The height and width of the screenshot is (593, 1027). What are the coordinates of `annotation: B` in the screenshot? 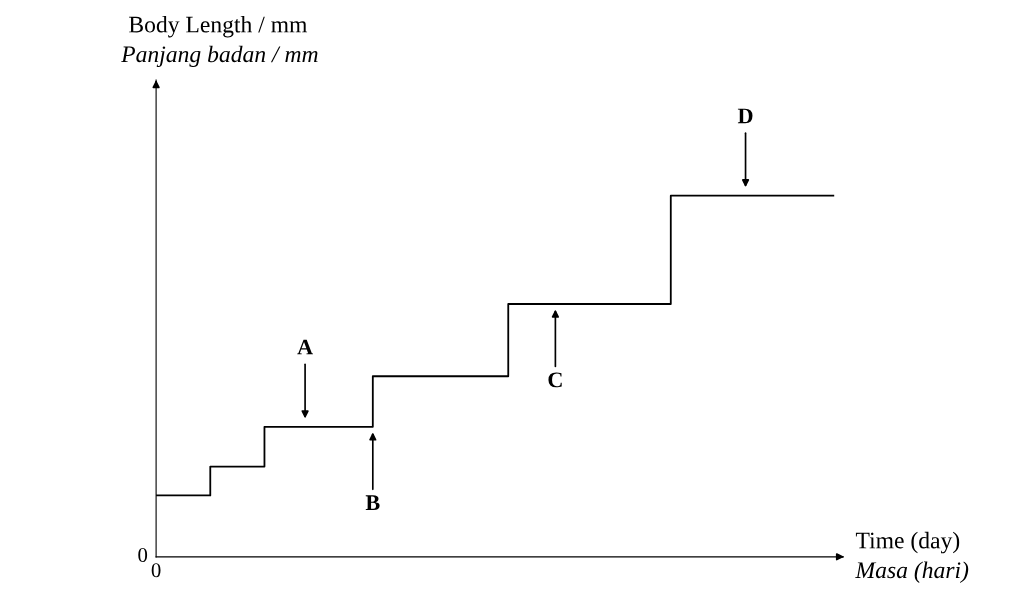 It's located at (372, 502).